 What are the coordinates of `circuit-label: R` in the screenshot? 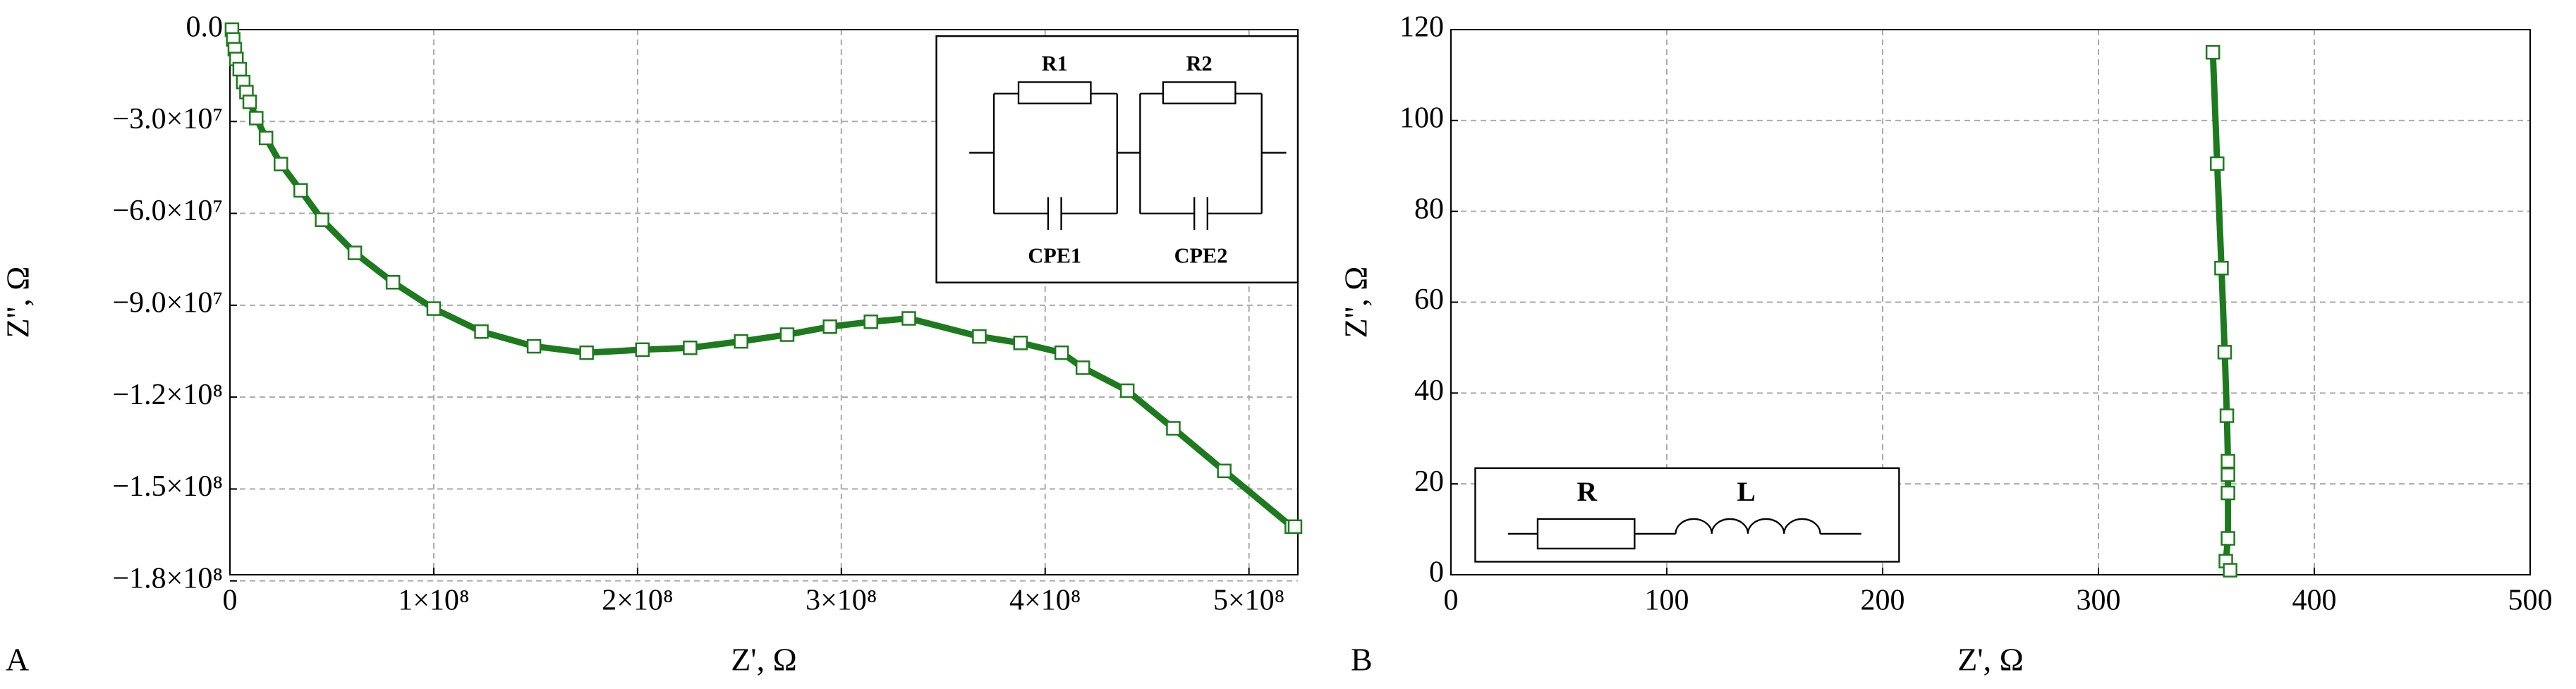 It's located at (1587, 492).